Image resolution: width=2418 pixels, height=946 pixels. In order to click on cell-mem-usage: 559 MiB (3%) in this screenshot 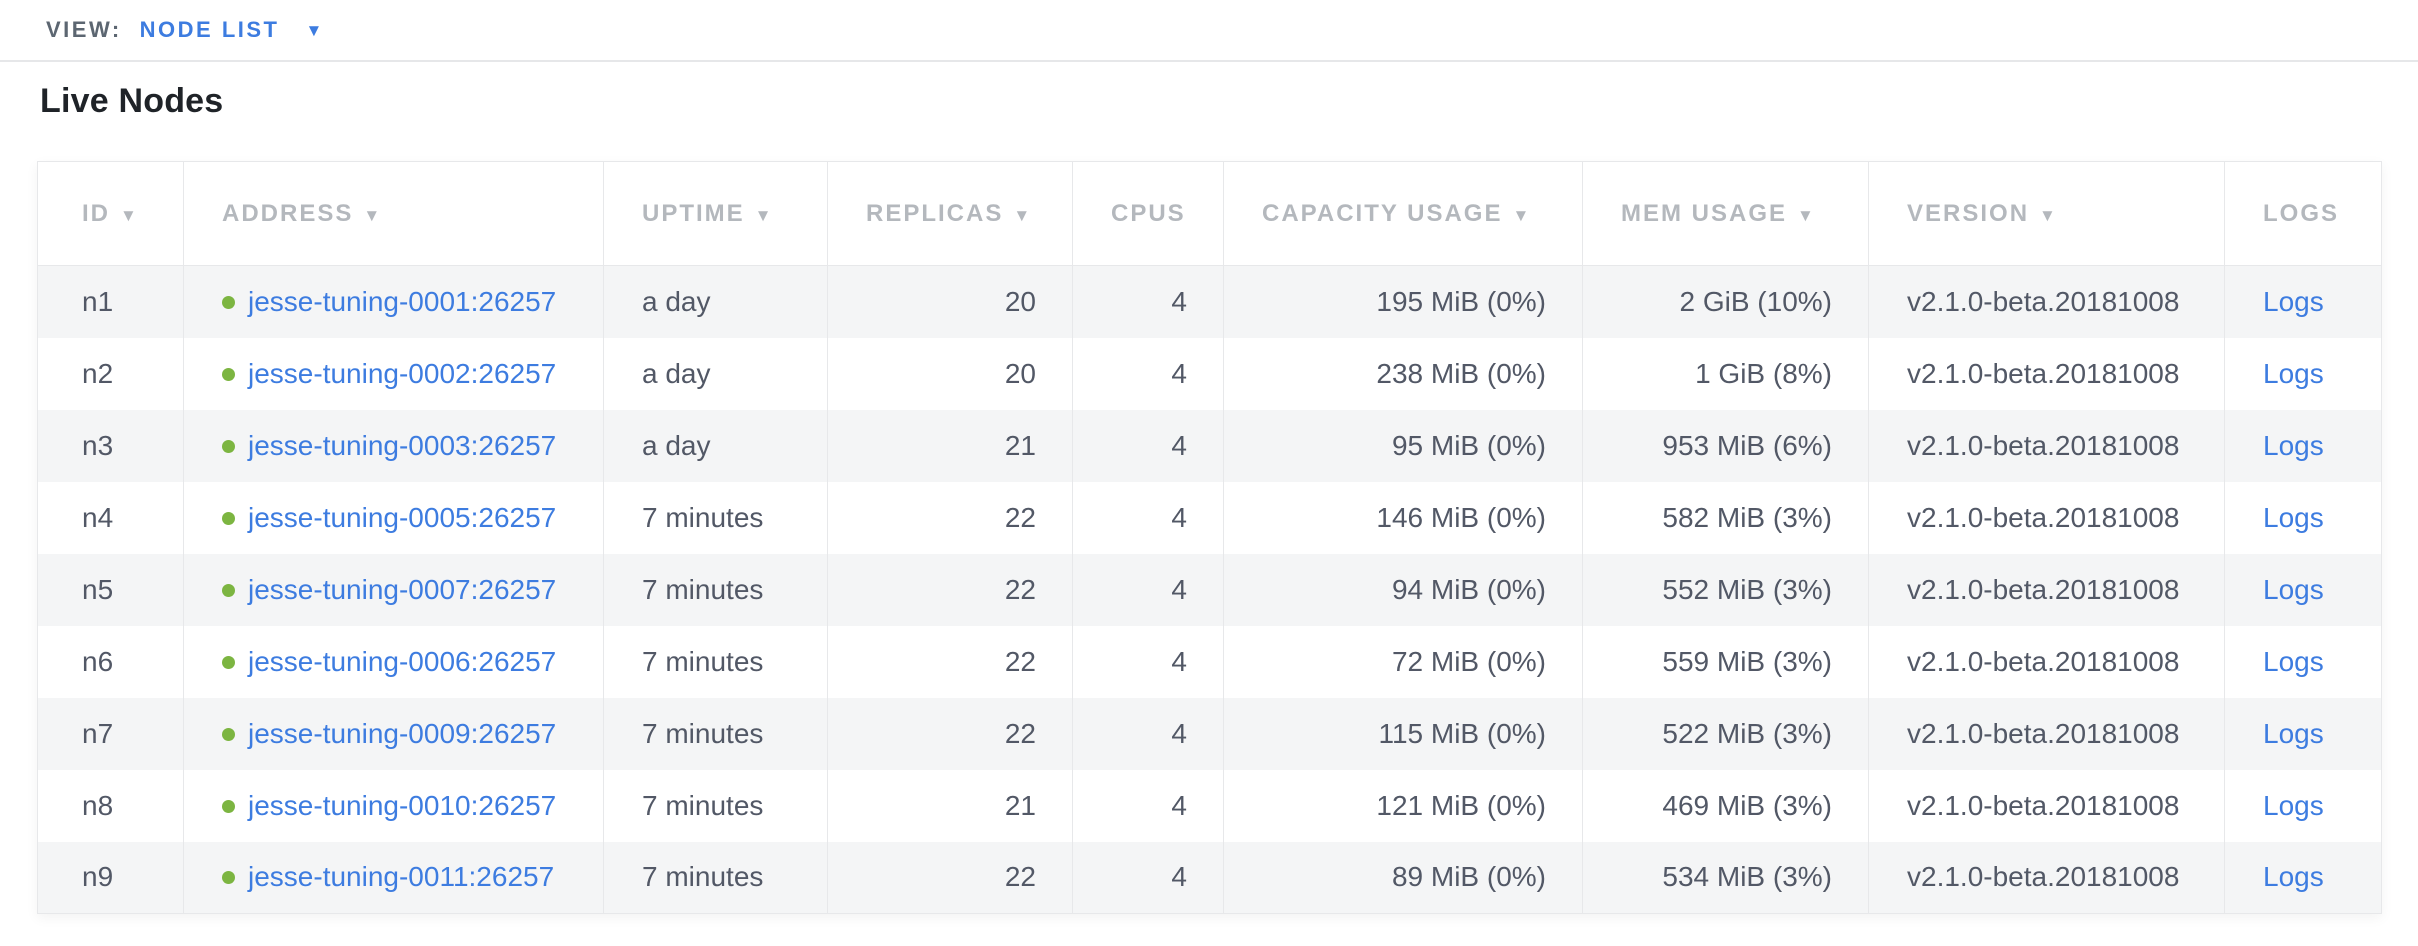, I will do `click(1725, 661)`.